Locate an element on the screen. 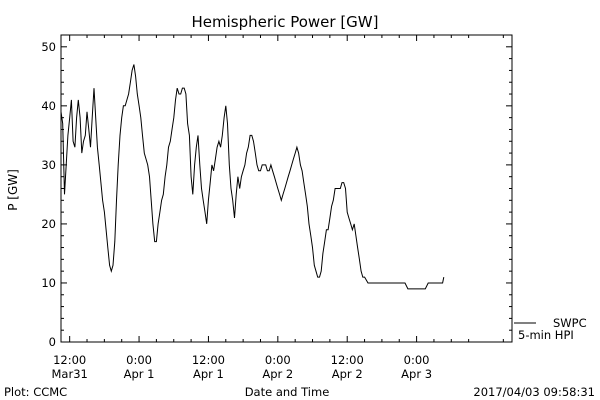  y-tick-label: 10 is located at coordinates (48, 283).